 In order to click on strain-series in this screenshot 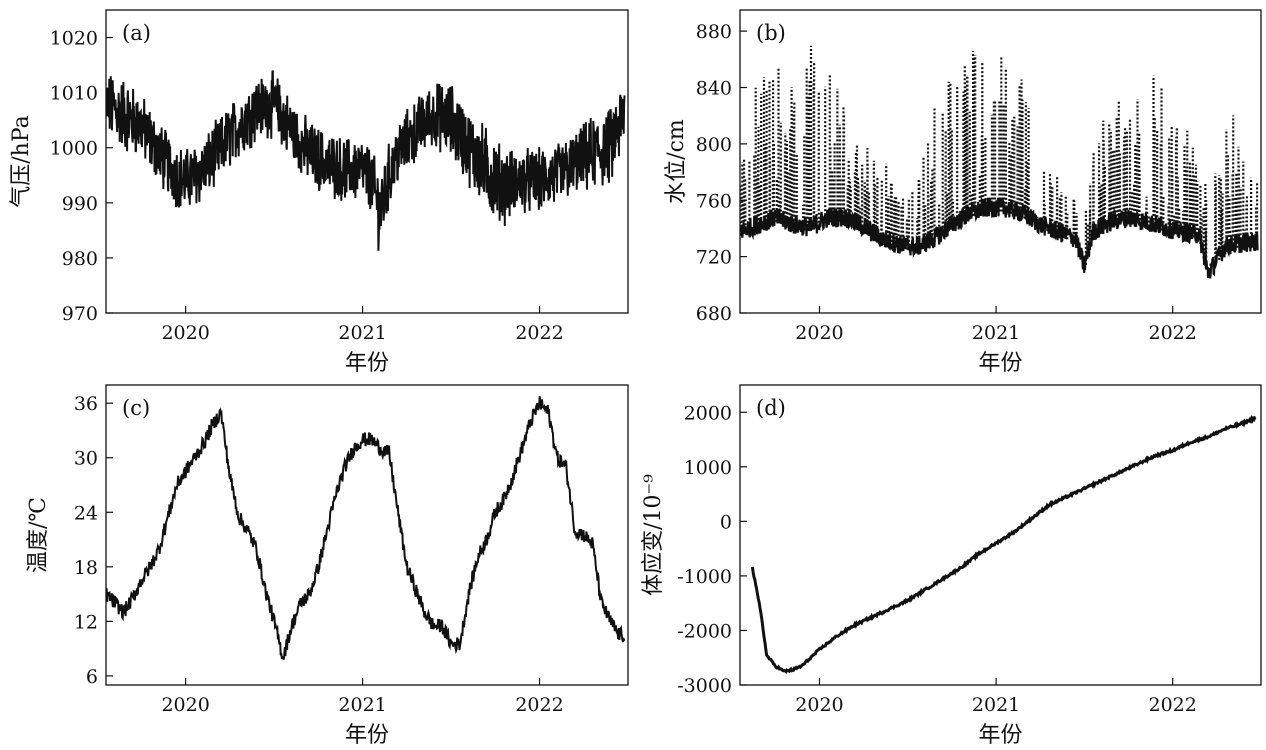, I will do `click(1003, 544)`.